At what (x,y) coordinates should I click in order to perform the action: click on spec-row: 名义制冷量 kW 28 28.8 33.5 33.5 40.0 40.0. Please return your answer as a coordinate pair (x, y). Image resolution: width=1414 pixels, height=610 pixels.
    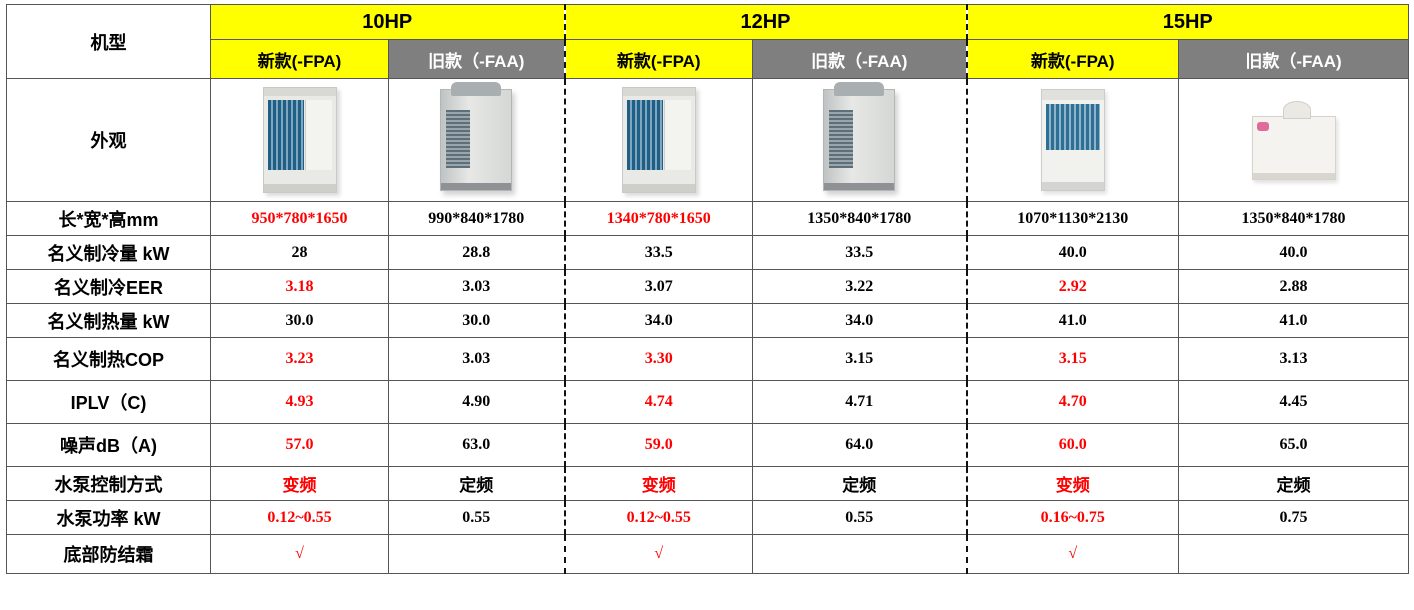
    Looking at the image, I should click on (707, 252).